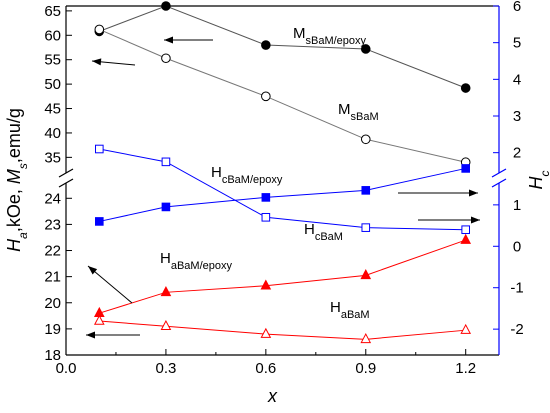 This screenshot has width=550, height=413. What do you see at coordinates (52, 198) in the screenshot?
I see `left-tick-label: 24` at bounding box center [52, 198].